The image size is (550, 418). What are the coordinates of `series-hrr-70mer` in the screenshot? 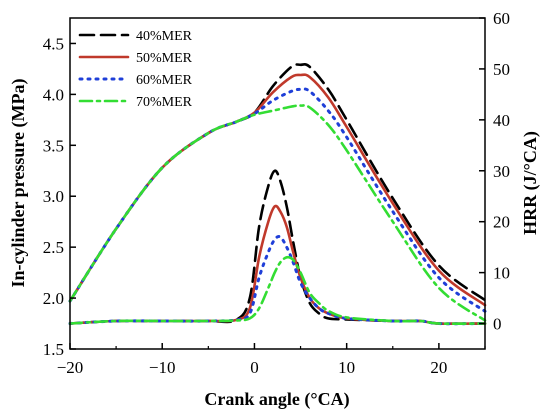 It's located at (277, 290).